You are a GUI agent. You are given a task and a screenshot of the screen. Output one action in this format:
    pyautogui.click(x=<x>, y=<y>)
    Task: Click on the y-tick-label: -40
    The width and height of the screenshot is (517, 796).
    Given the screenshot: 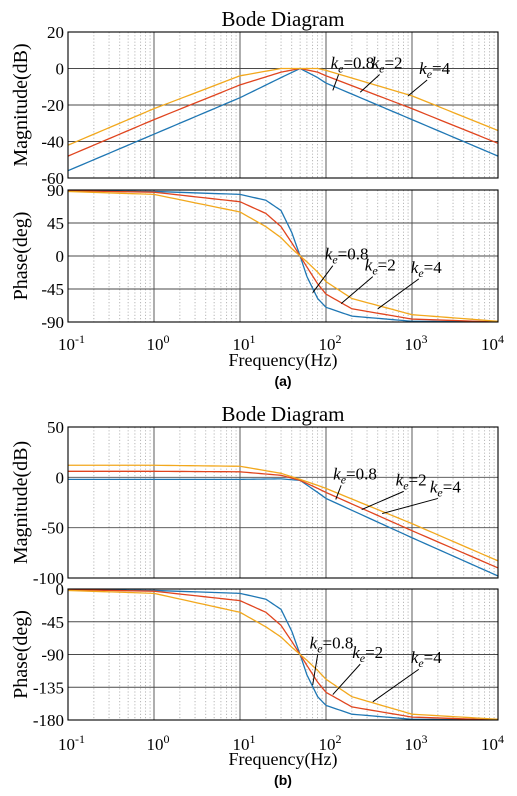 What is the action you would take?
    pyautogui.click(x=52, y=142)
    